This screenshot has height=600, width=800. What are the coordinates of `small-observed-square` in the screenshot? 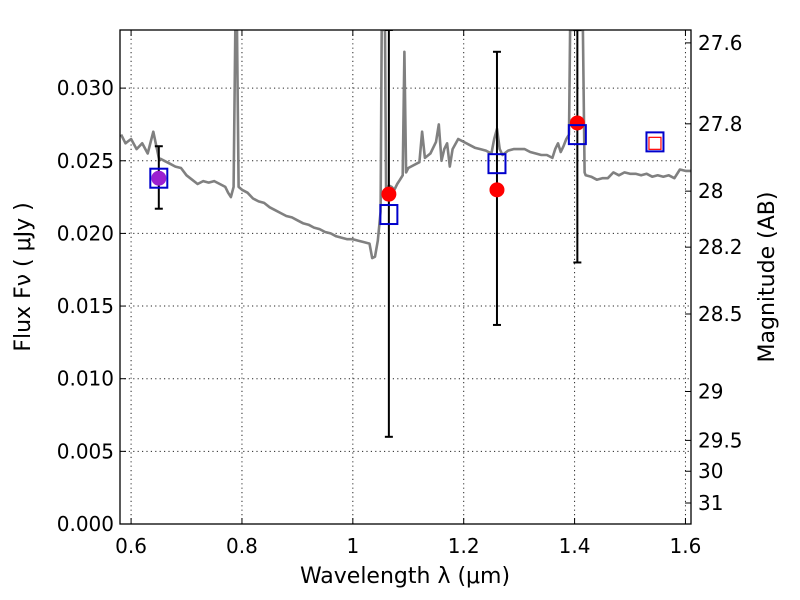 It's located at (655, 143).